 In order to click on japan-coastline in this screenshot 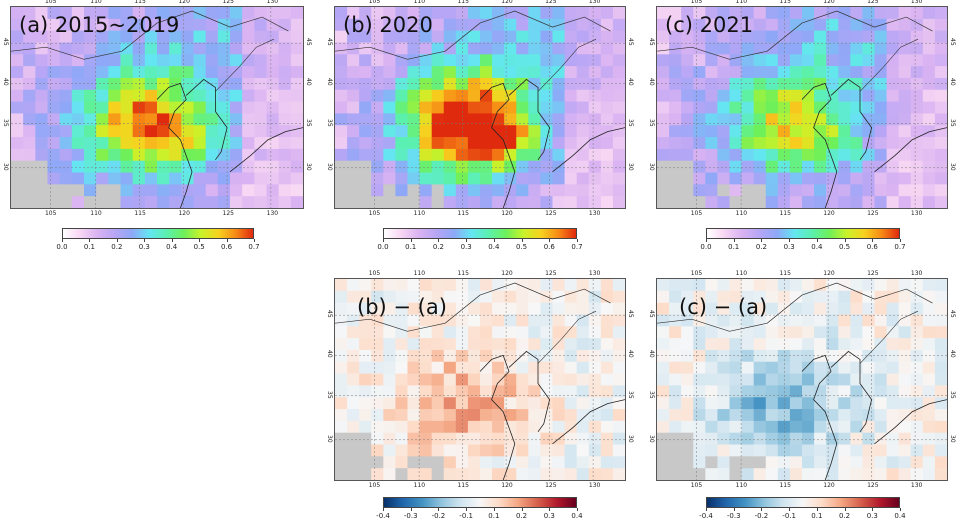, I will do `click(588, 150)`.